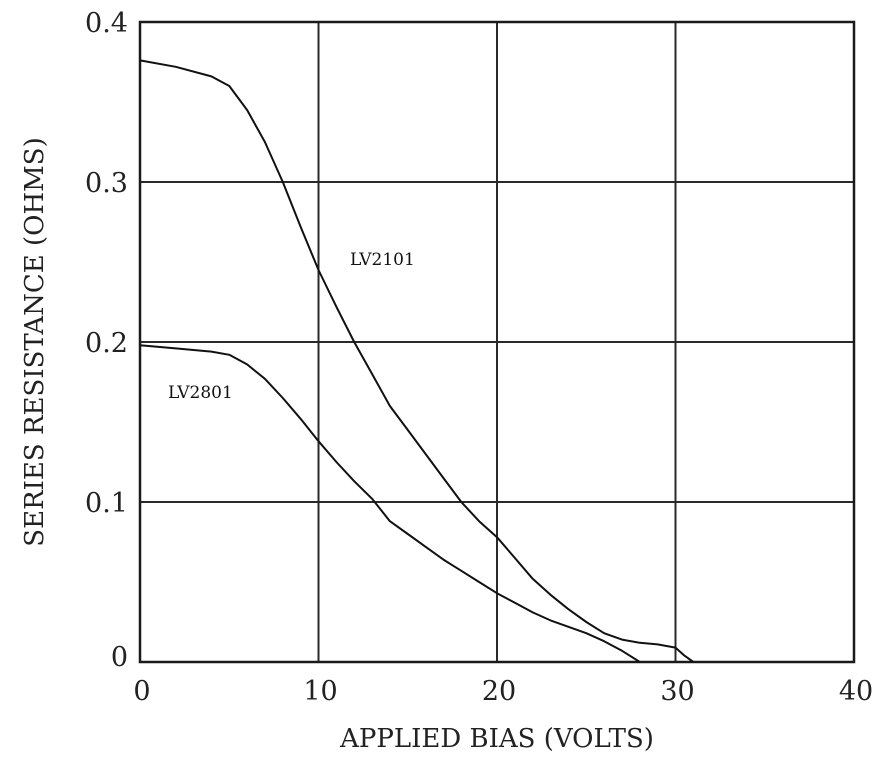 The height and width of the screenshot is (757, 880). I want to click on y-tick-label: 0.3, so click(106, 183).